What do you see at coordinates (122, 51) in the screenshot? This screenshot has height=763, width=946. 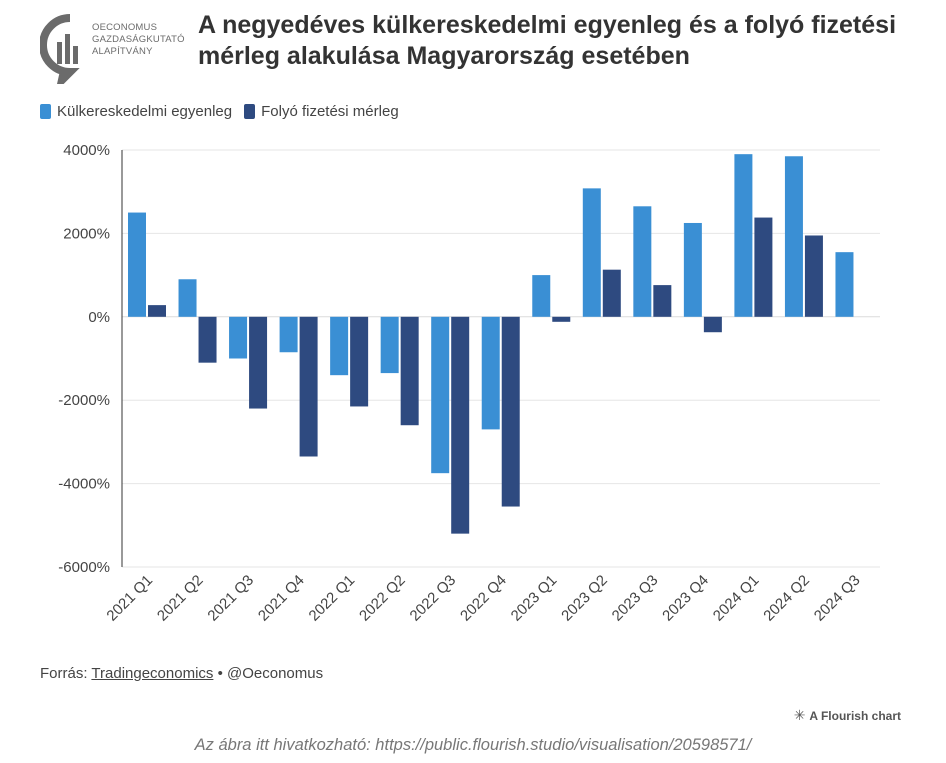 I see `logo-line: ALAPÍTVÁNY` at bounding box center [122, 51].